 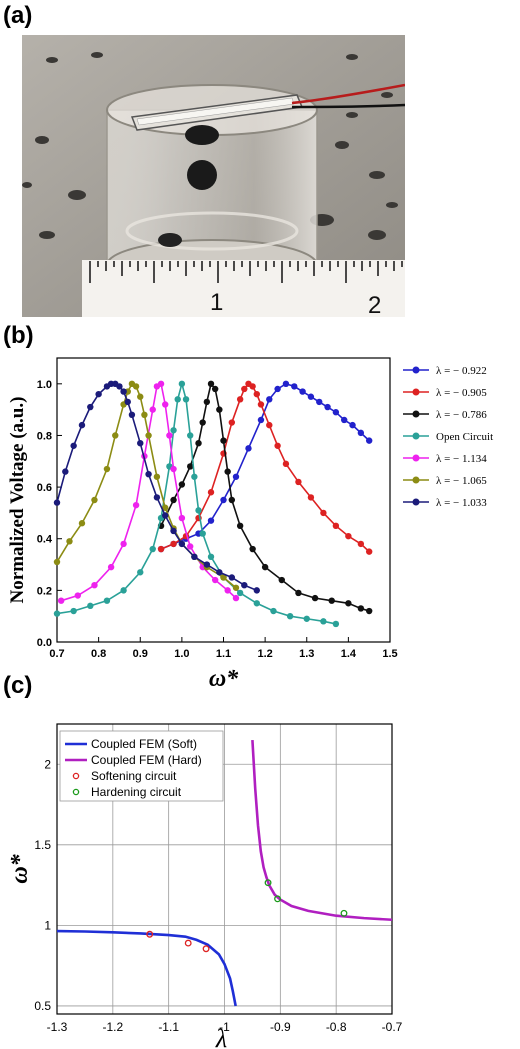 I want to click on x-axis-label: λ, so click(x=221, y=1036).